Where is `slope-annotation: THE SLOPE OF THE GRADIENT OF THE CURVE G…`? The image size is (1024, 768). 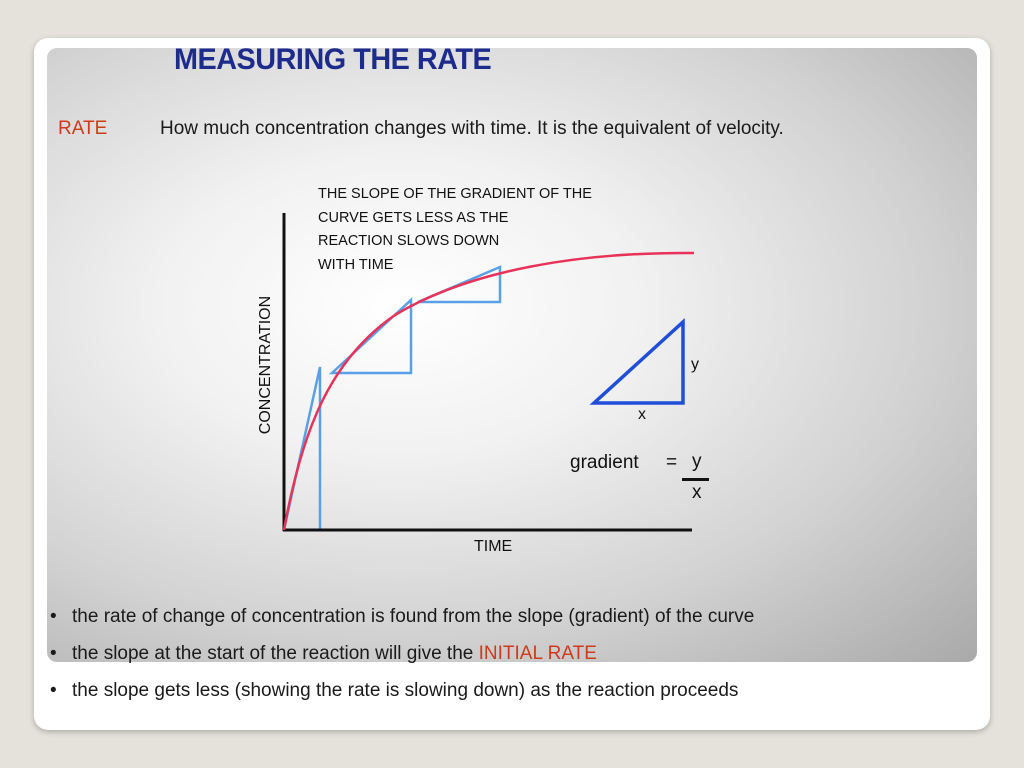 slope-annotation: THE SLOPE OF THE GRADIENT OF THE CURVE G… is located at coordinates (488, 230).